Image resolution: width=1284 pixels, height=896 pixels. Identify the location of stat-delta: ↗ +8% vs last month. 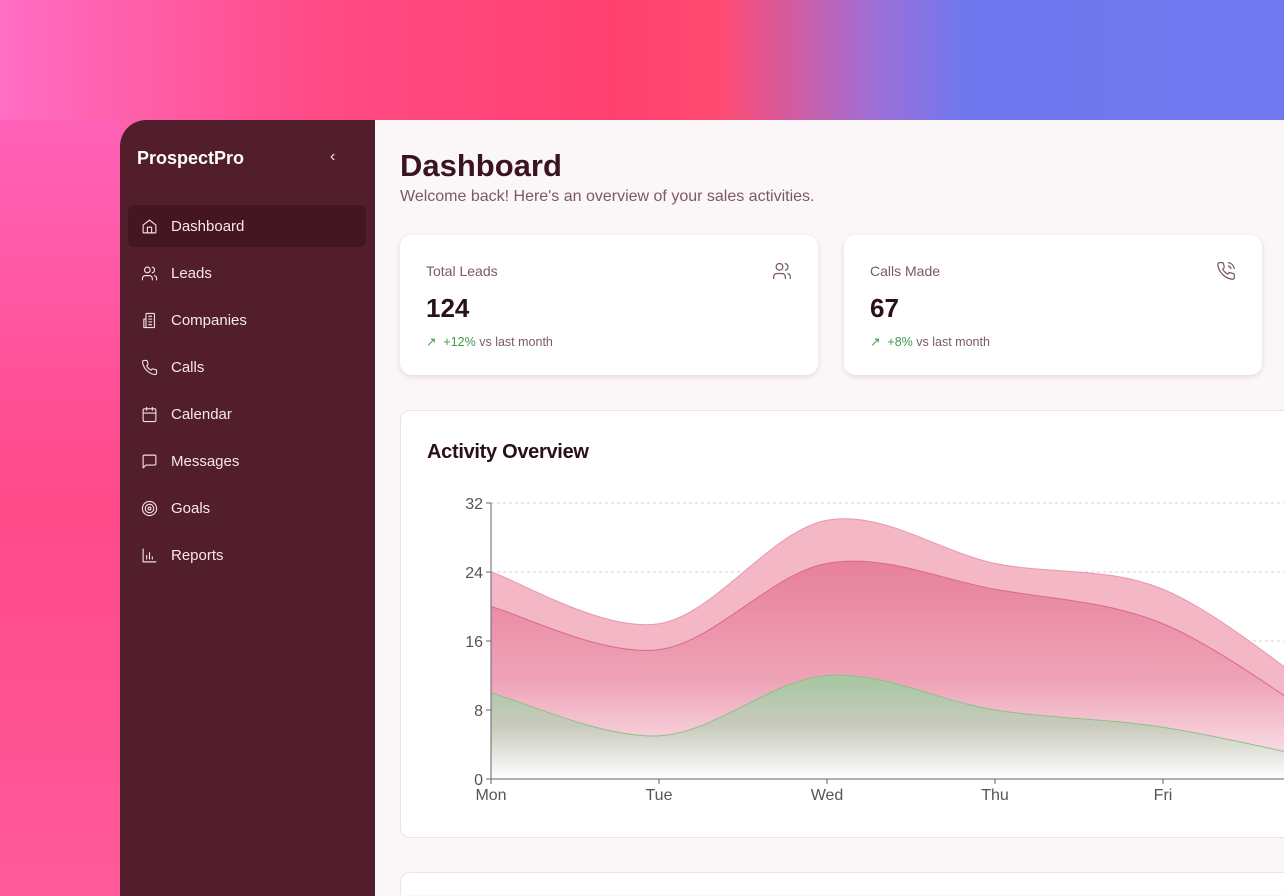
(930, 341).